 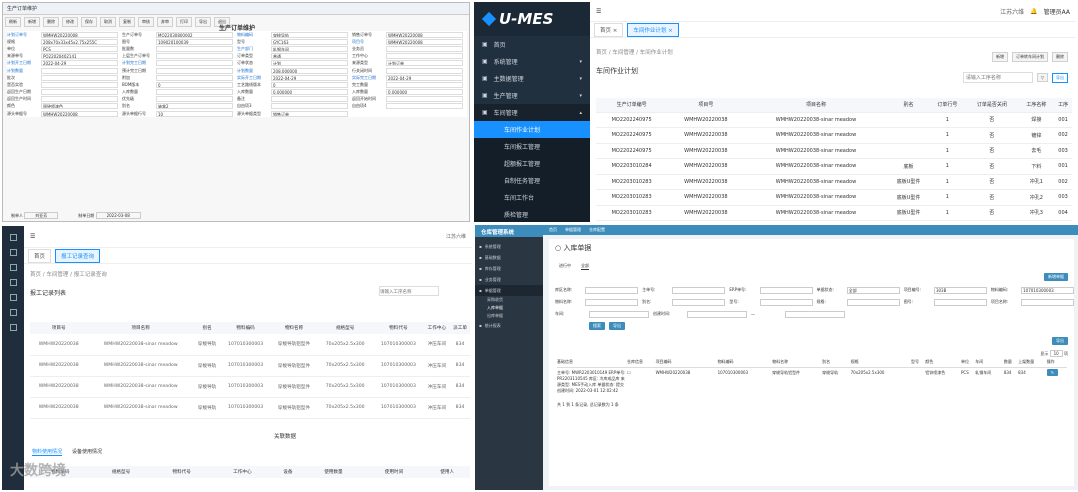 I want to click on tab: 首页 ×, so click(x=609, y=29).